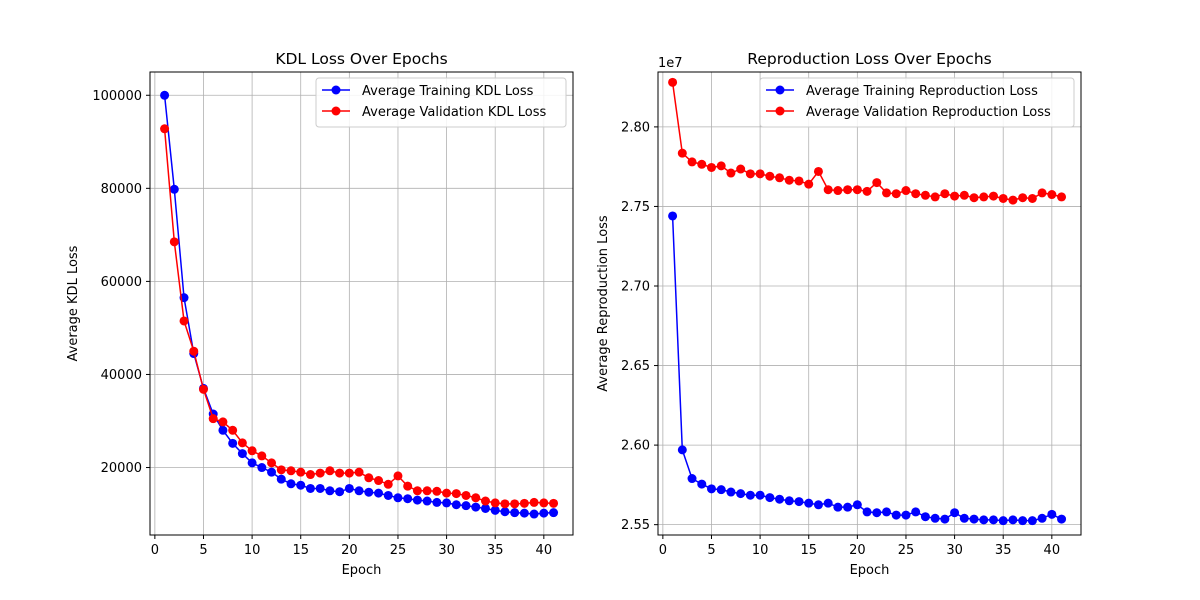 Image resolution: width=1200 pixels, height=600 pixels. What do you see at coordinates (635, 286) in the screenshot?
I see `reproduction-y-tick-label: 2.70` at bounding box center [635, 286].